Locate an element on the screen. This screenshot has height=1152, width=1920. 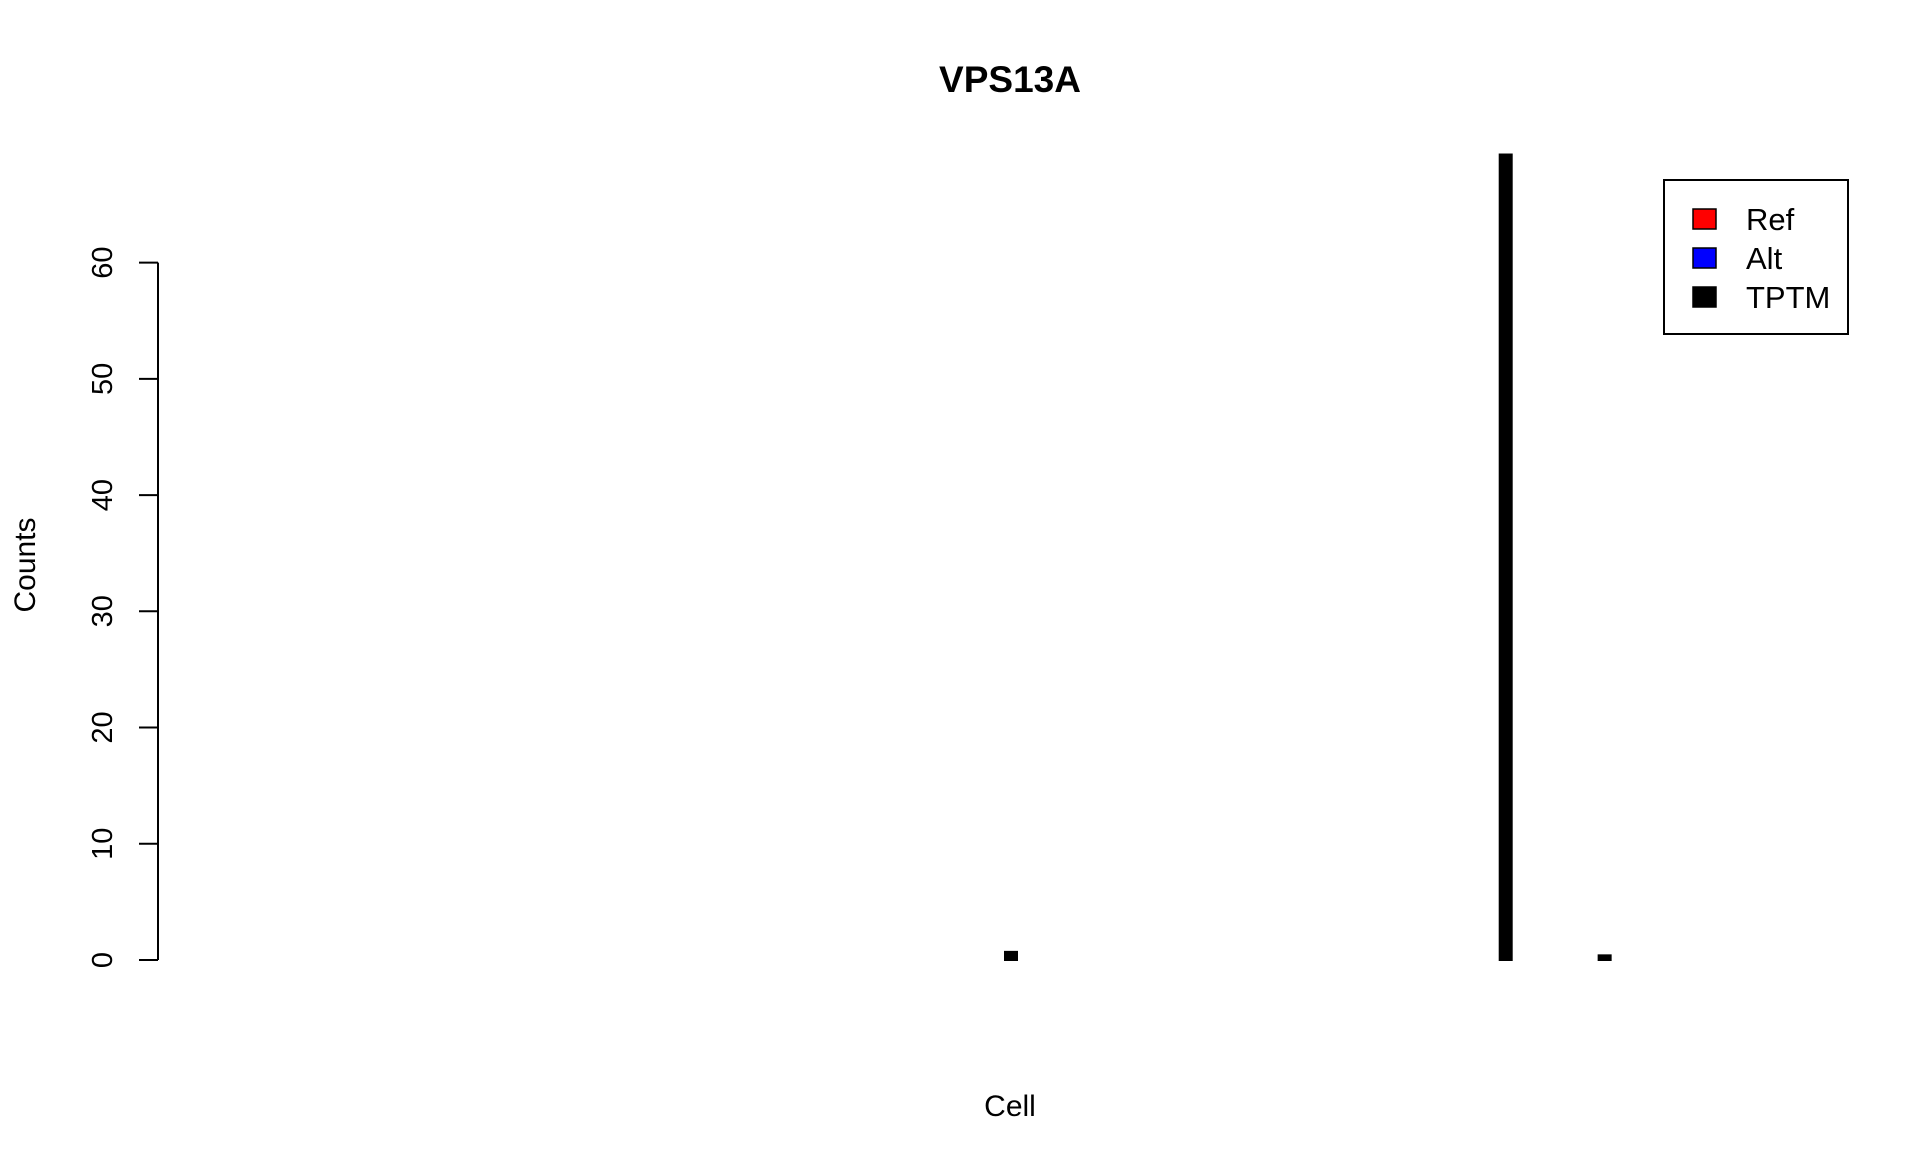
legend: Ref Alt TPTM is located at coordinates (1756, 257).